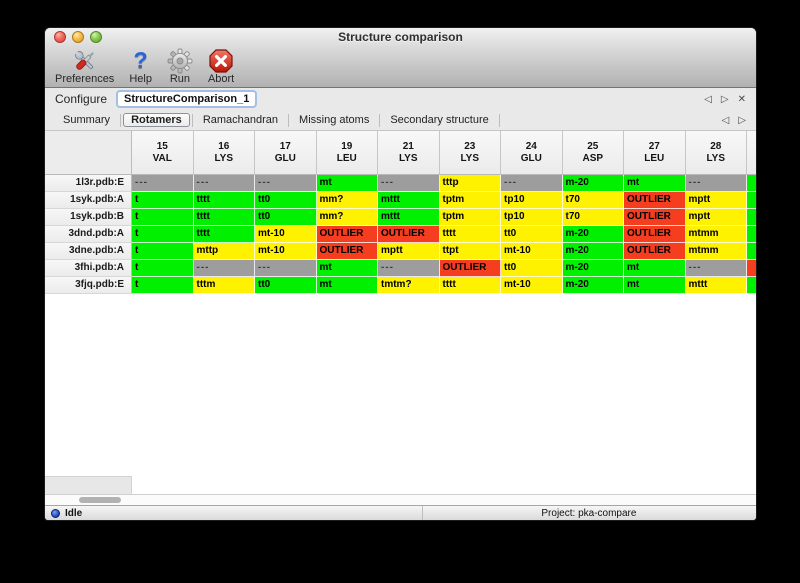 The width and height of the screenshot is (800, 583). I want to click on rotamer-cell: t70, so click(593, 200).